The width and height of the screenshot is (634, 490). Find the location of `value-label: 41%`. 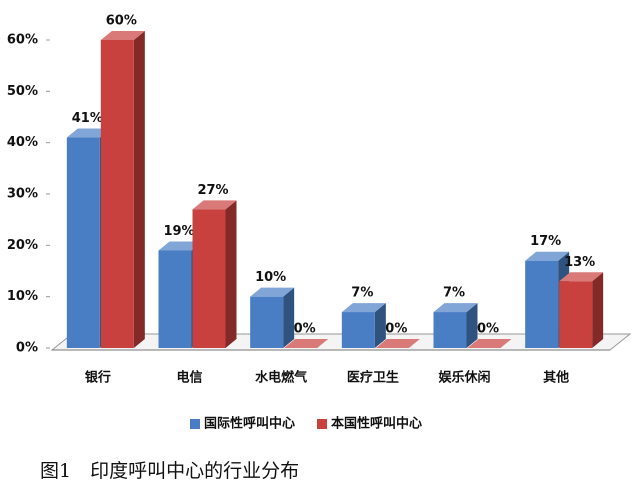

value-label: 41% is located at coordinates (87, 118).